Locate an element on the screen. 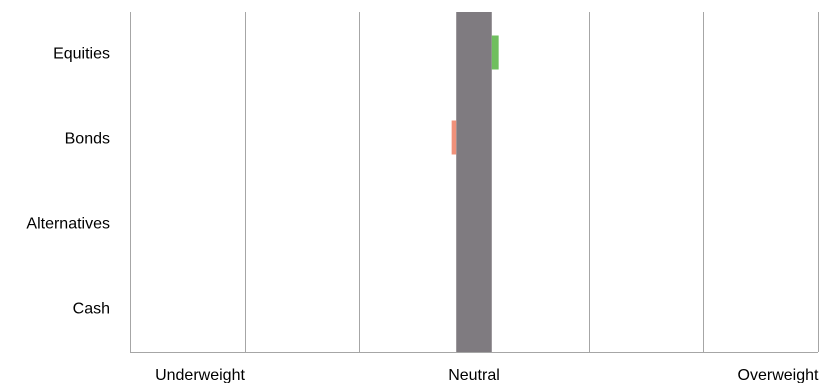 This screenshot has width=825, height=383. neutral-band is located at coordinates (474, 182).